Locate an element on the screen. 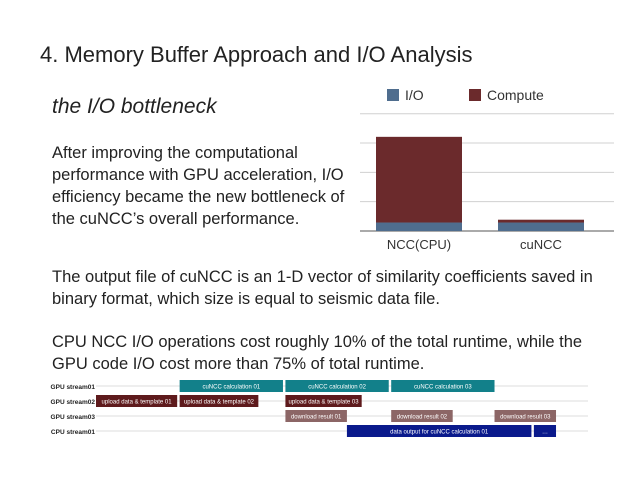  timeline-bar-label: upload data & template 03 is located at coordinates (324, 403).